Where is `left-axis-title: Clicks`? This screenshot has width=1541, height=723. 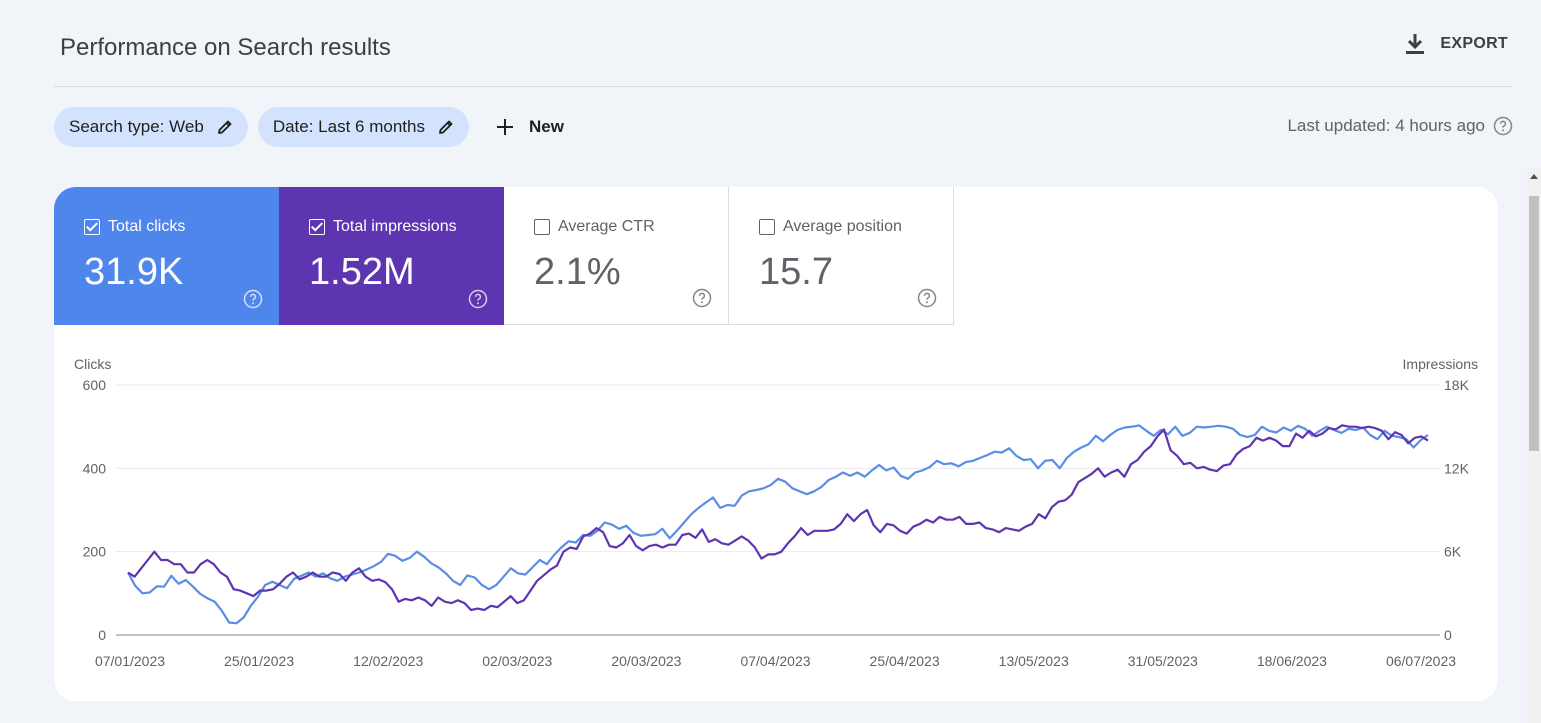 left-axis-title: Clicks is located at coordinates (92, 364).